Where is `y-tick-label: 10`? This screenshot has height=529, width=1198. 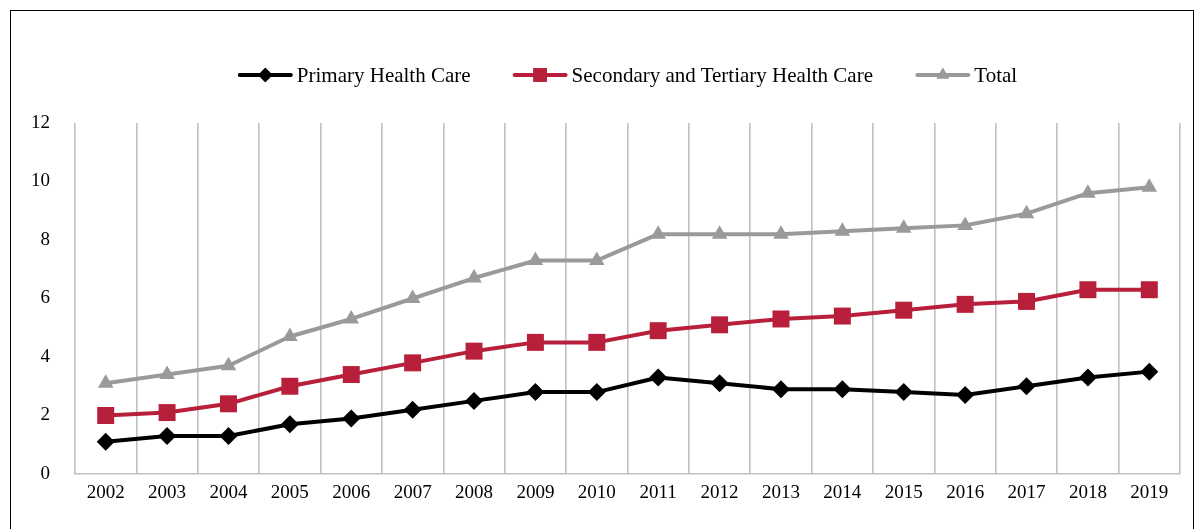 y-tick-label: 10 is located at coordinates (40, 180).